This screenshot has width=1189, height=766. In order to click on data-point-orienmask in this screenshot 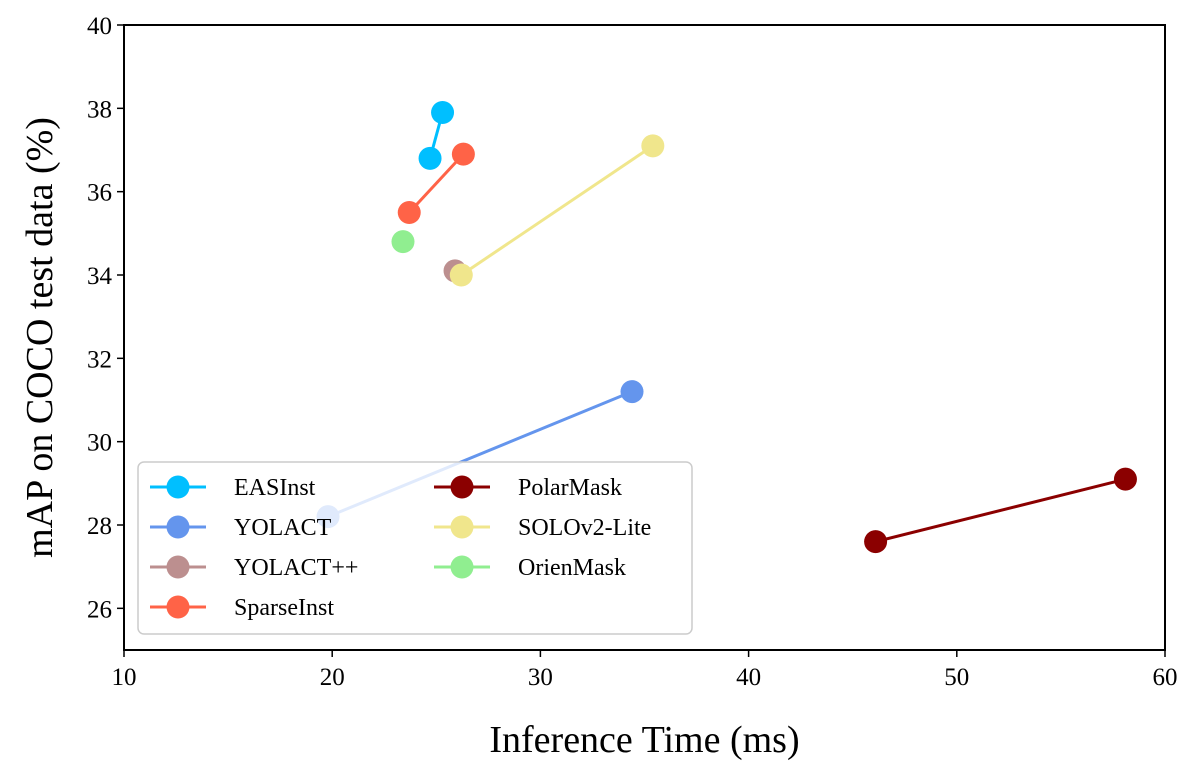, I will do `click(403, 242)`.